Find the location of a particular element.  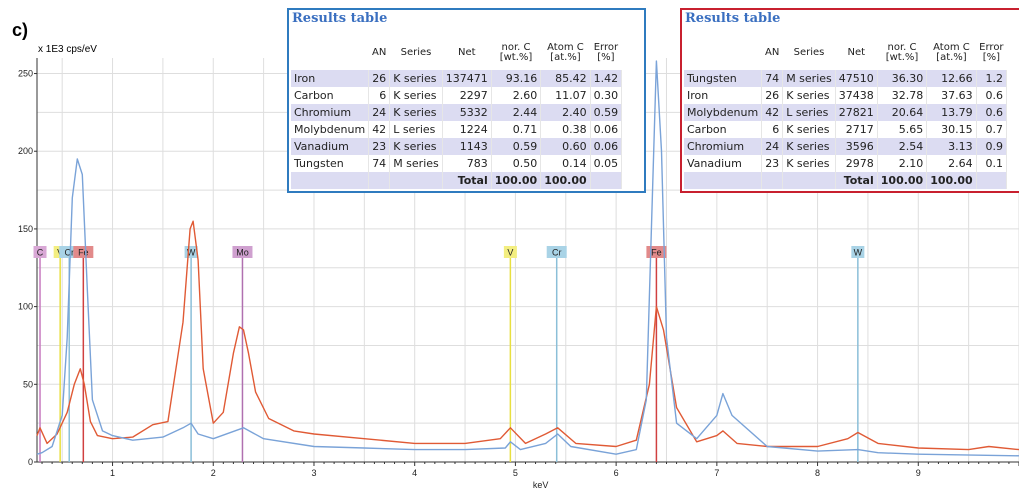

table-cell: Total is located at coordinates (856, 180).